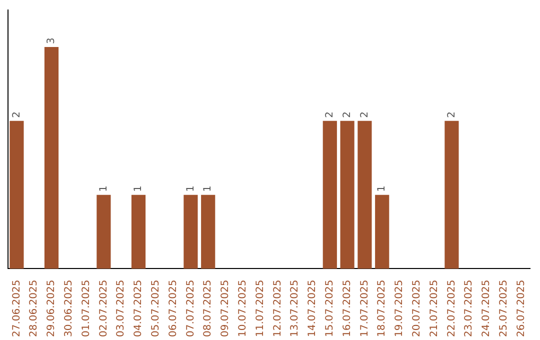  Describe the element at coordinates (469, 309) in the screenshot. I see `x-tick-label: 23.07.2025` at that location.